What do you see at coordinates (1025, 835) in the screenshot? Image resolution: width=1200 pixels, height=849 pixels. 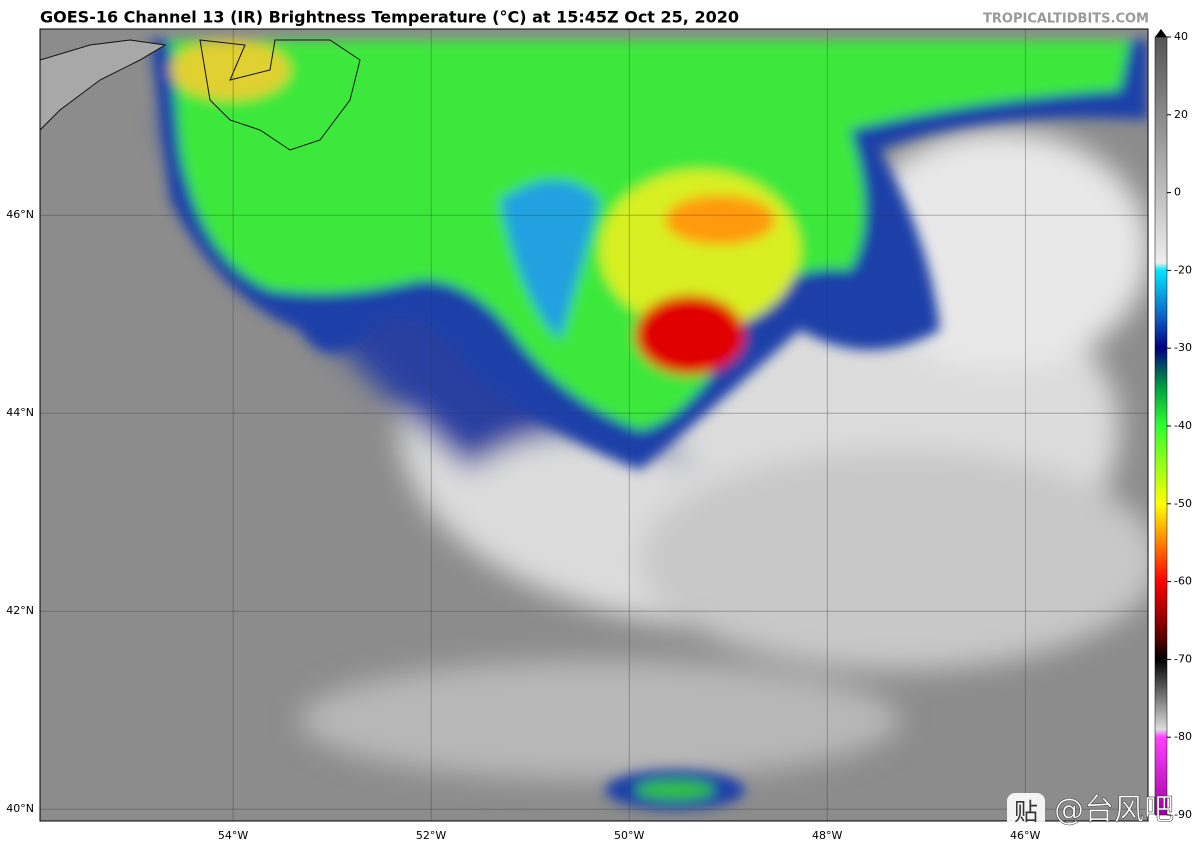 I see `lon-label: 46°W` at bounding box center [1025, 835].